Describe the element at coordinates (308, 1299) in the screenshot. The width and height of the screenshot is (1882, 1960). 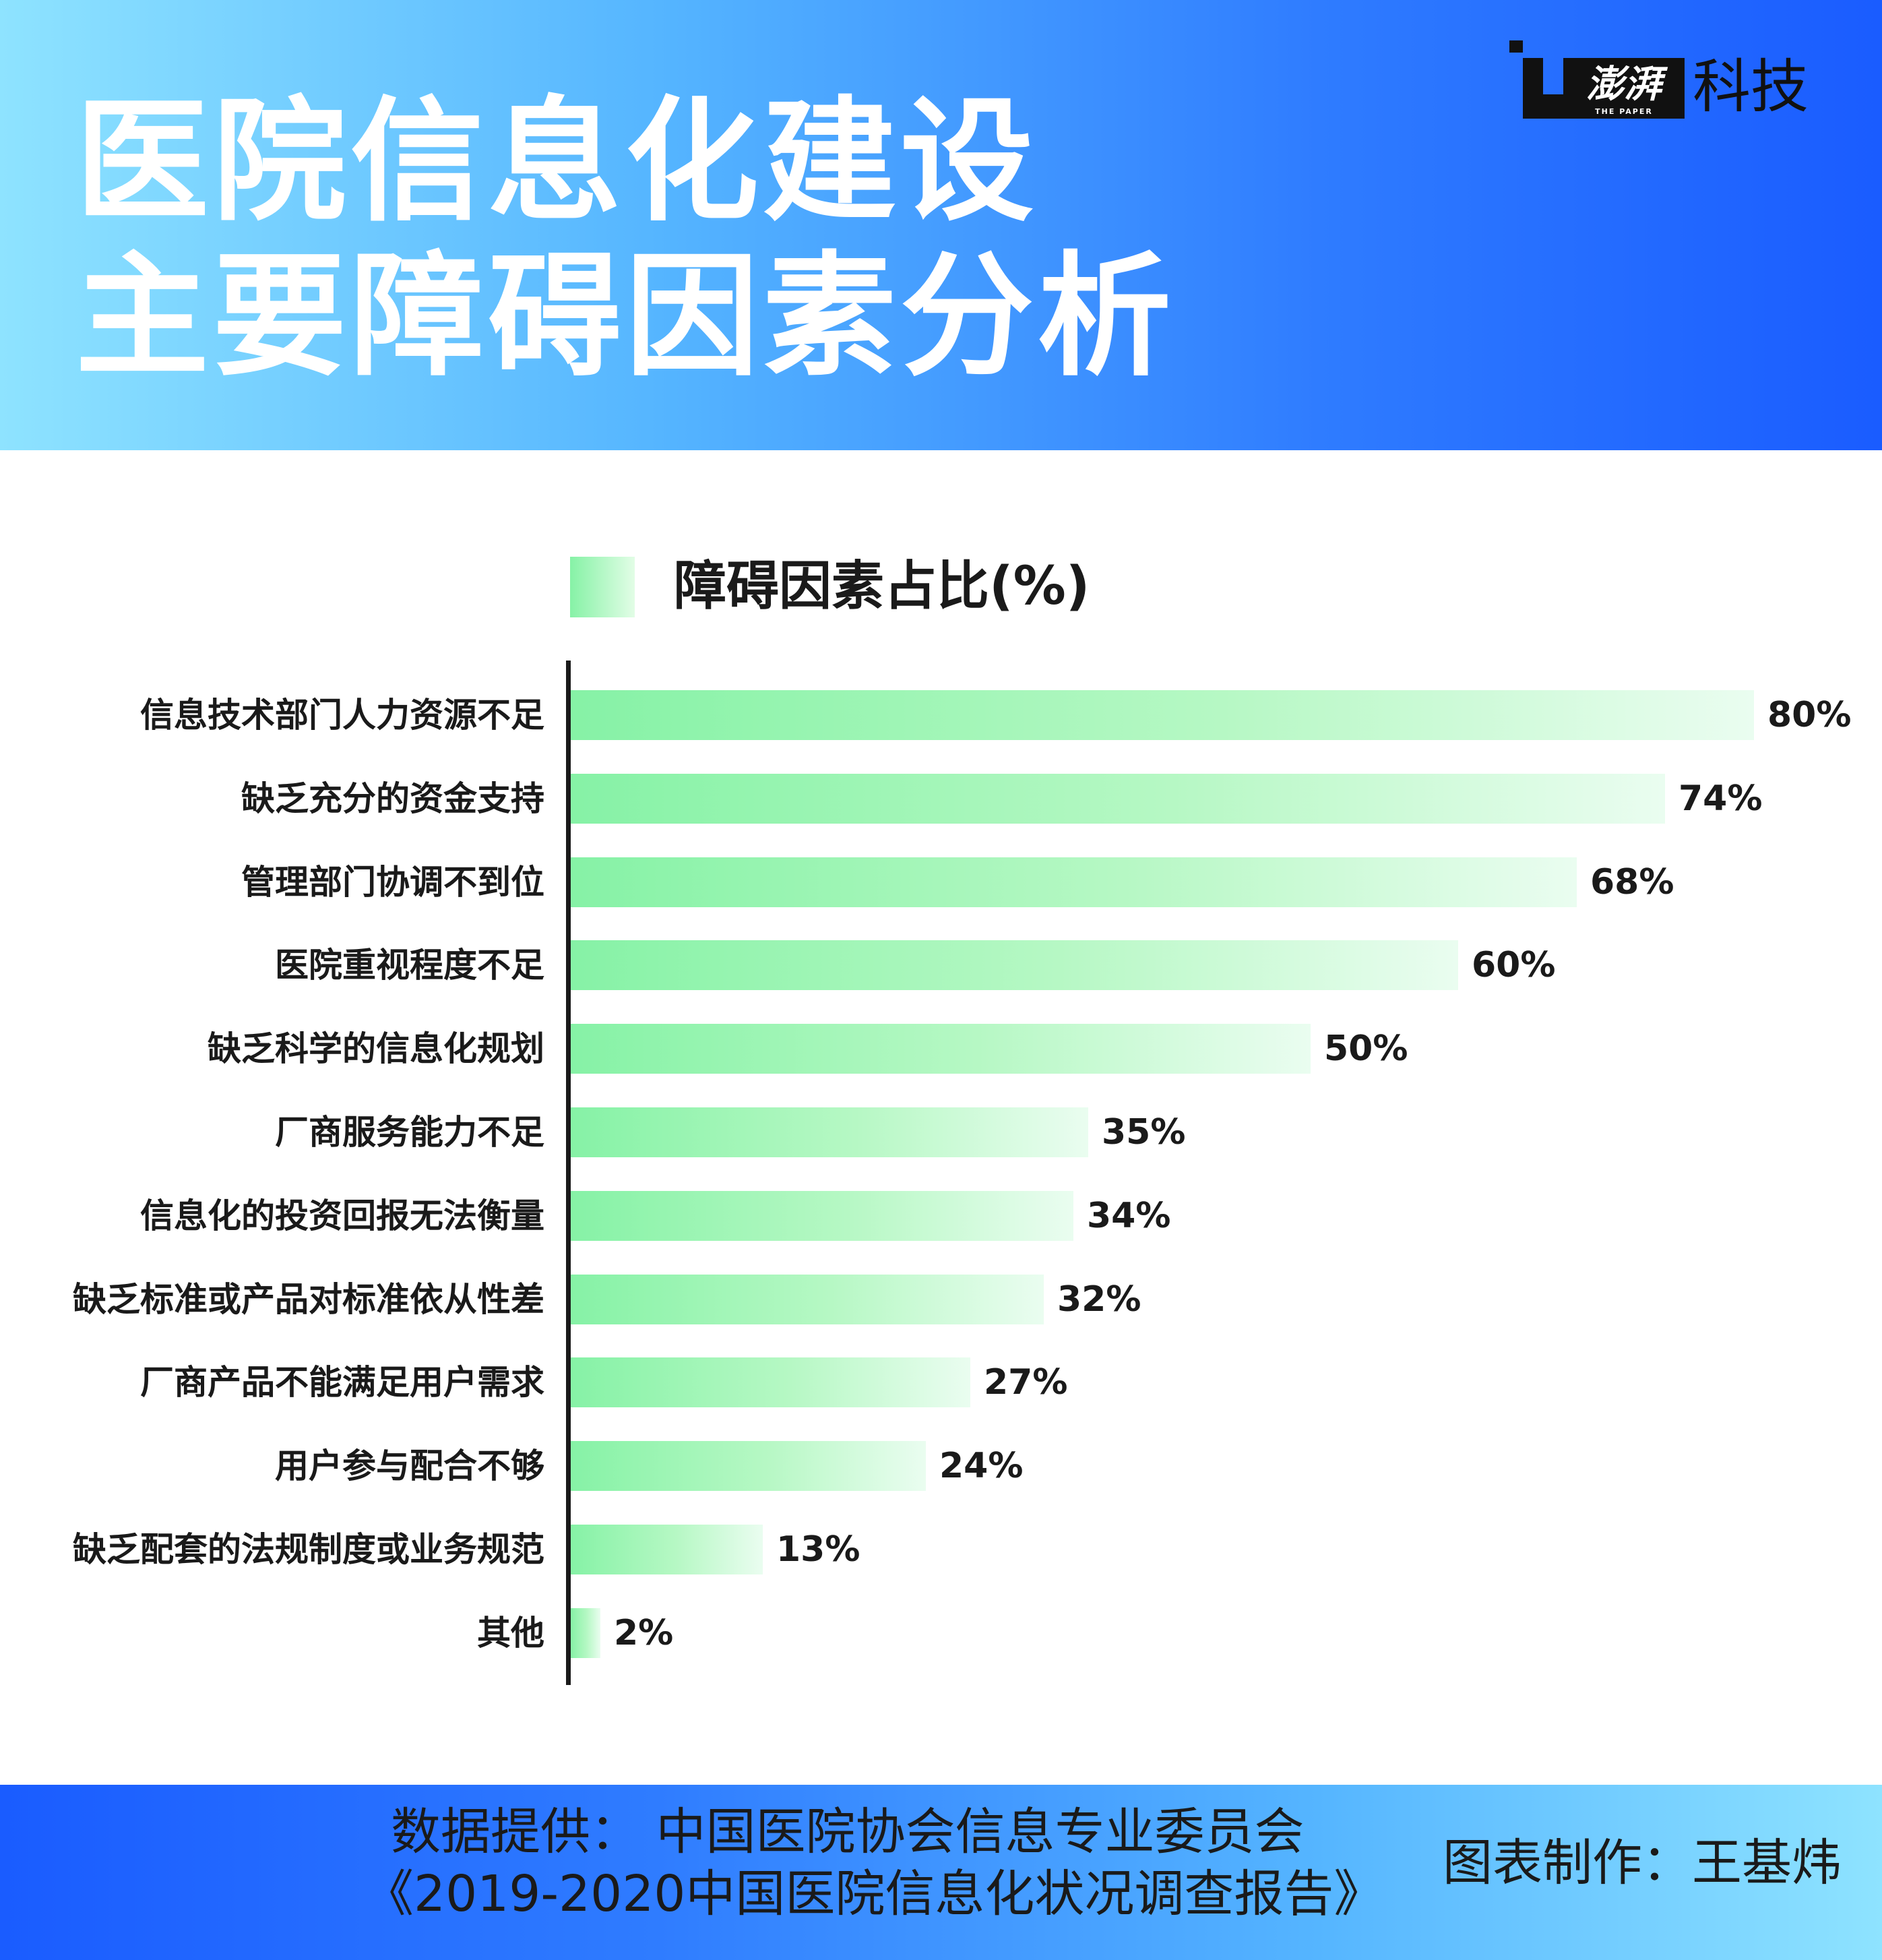
I see `category-label: 缺乏标准或产品对标准依从性差` at that location.